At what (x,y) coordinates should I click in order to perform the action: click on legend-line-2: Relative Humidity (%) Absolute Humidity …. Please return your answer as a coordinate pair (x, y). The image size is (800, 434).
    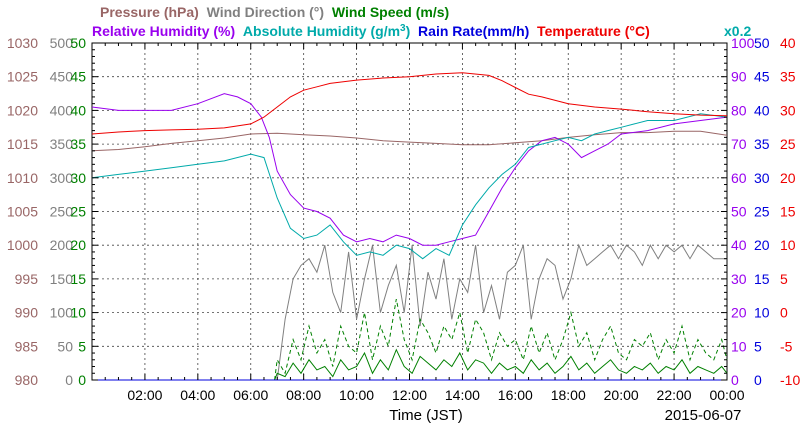
    Looking at the image, I should click on (371, 31).